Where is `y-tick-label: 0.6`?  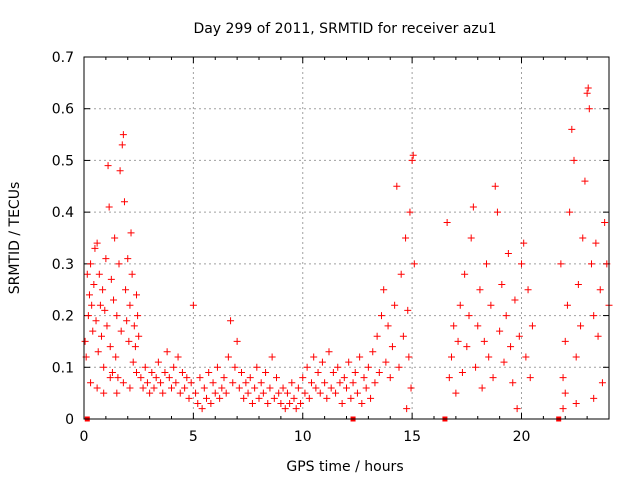 y-tick-label: 0.6 is located at coordinates (63, 110).